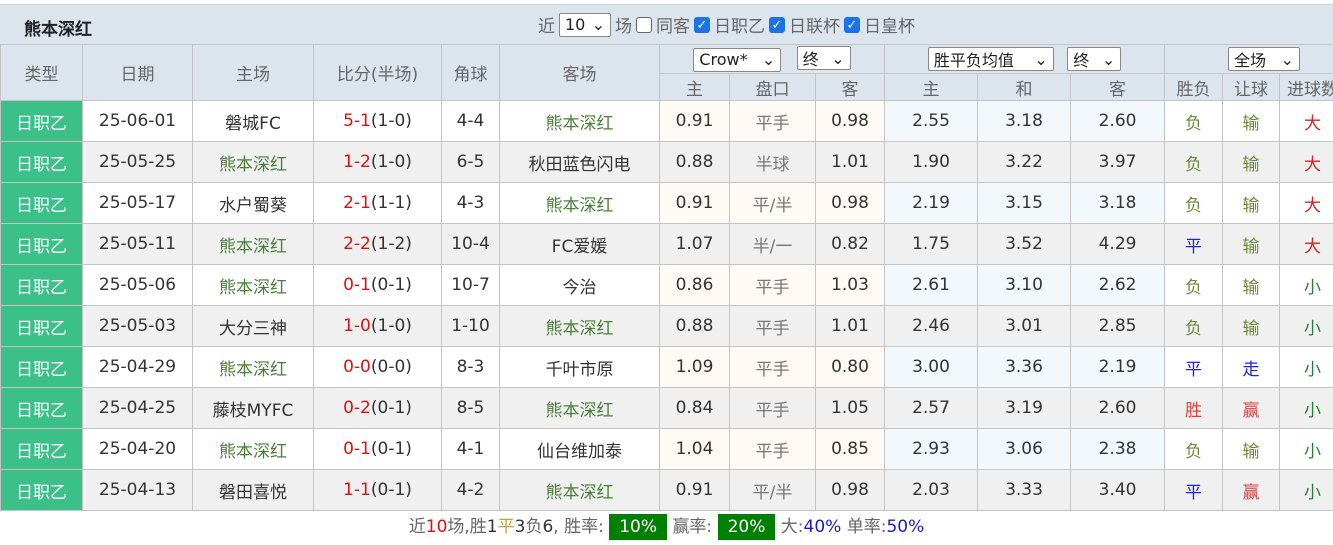 The width and height of the screenshot is (1333, 545). Describe the element at coordinates (137, 326) in the screenshot. I see `date-cell: 25-05-03` at that location.